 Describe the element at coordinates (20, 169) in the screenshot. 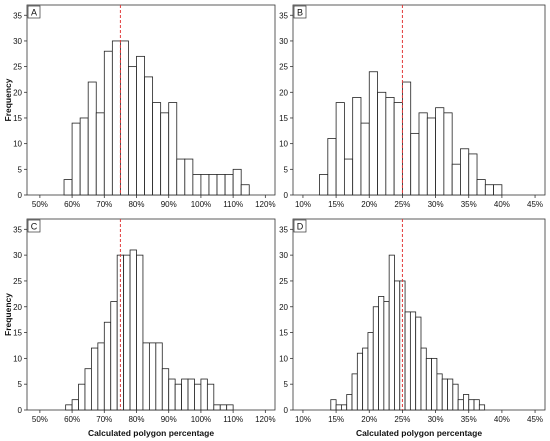

I see `panel-a-y-tick-label: 5` at that location.